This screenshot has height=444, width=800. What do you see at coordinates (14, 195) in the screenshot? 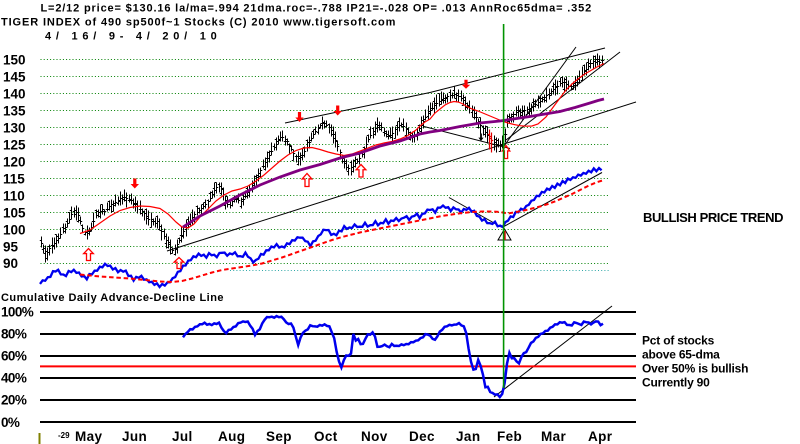
I see `svg-text: 110` at bounding box center [14, 195].